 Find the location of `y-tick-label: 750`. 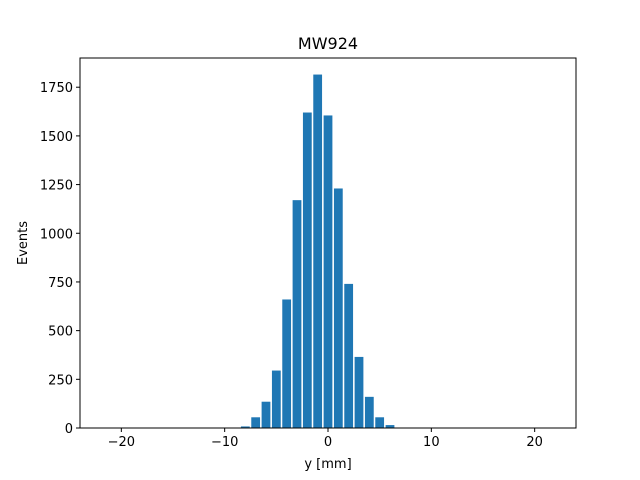

y-tick-label: 750 is located at coordinates (60, 283).